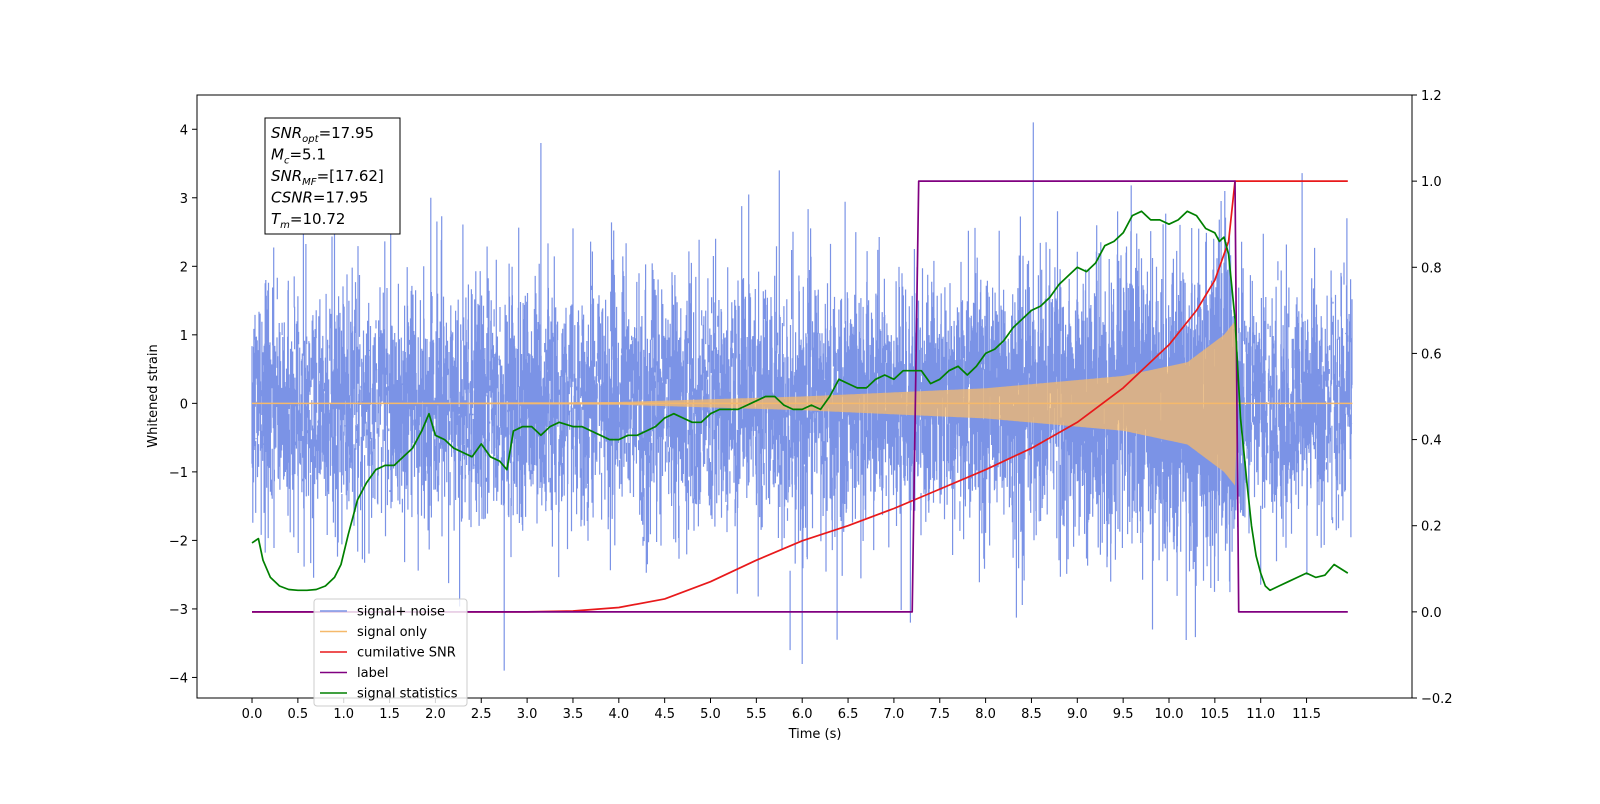  I want to click on x-tick-label: 1.5, so click(389, 714).